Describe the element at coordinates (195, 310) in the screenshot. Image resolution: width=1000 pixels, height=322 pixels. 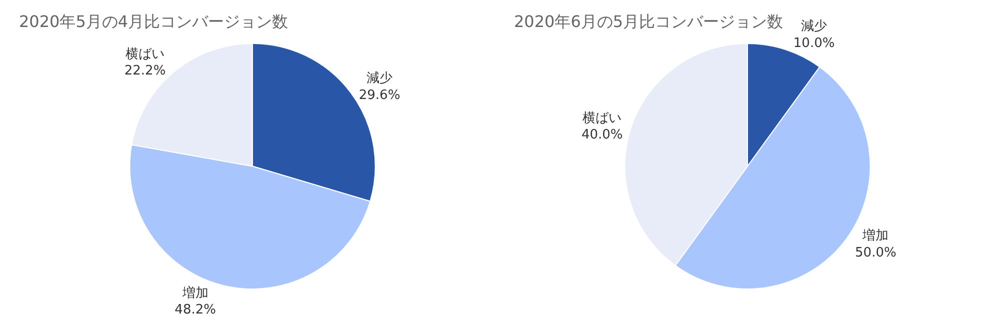
I see `data-label: 48.2%` at that location.